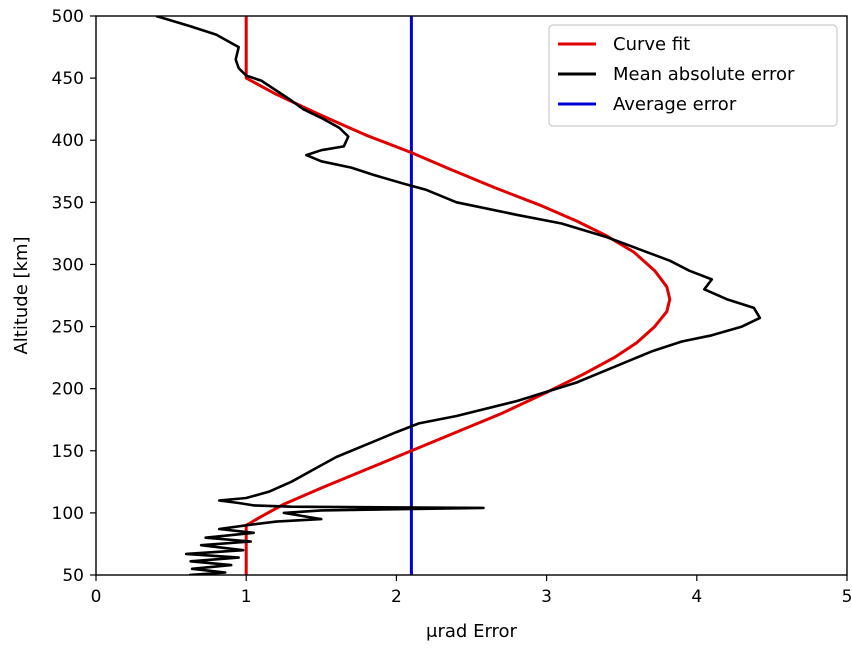 The image size is (852, 648). Describe the element at coordinates (68, 17) in the screenshot. I see `y-tick-label: 500` at that location.